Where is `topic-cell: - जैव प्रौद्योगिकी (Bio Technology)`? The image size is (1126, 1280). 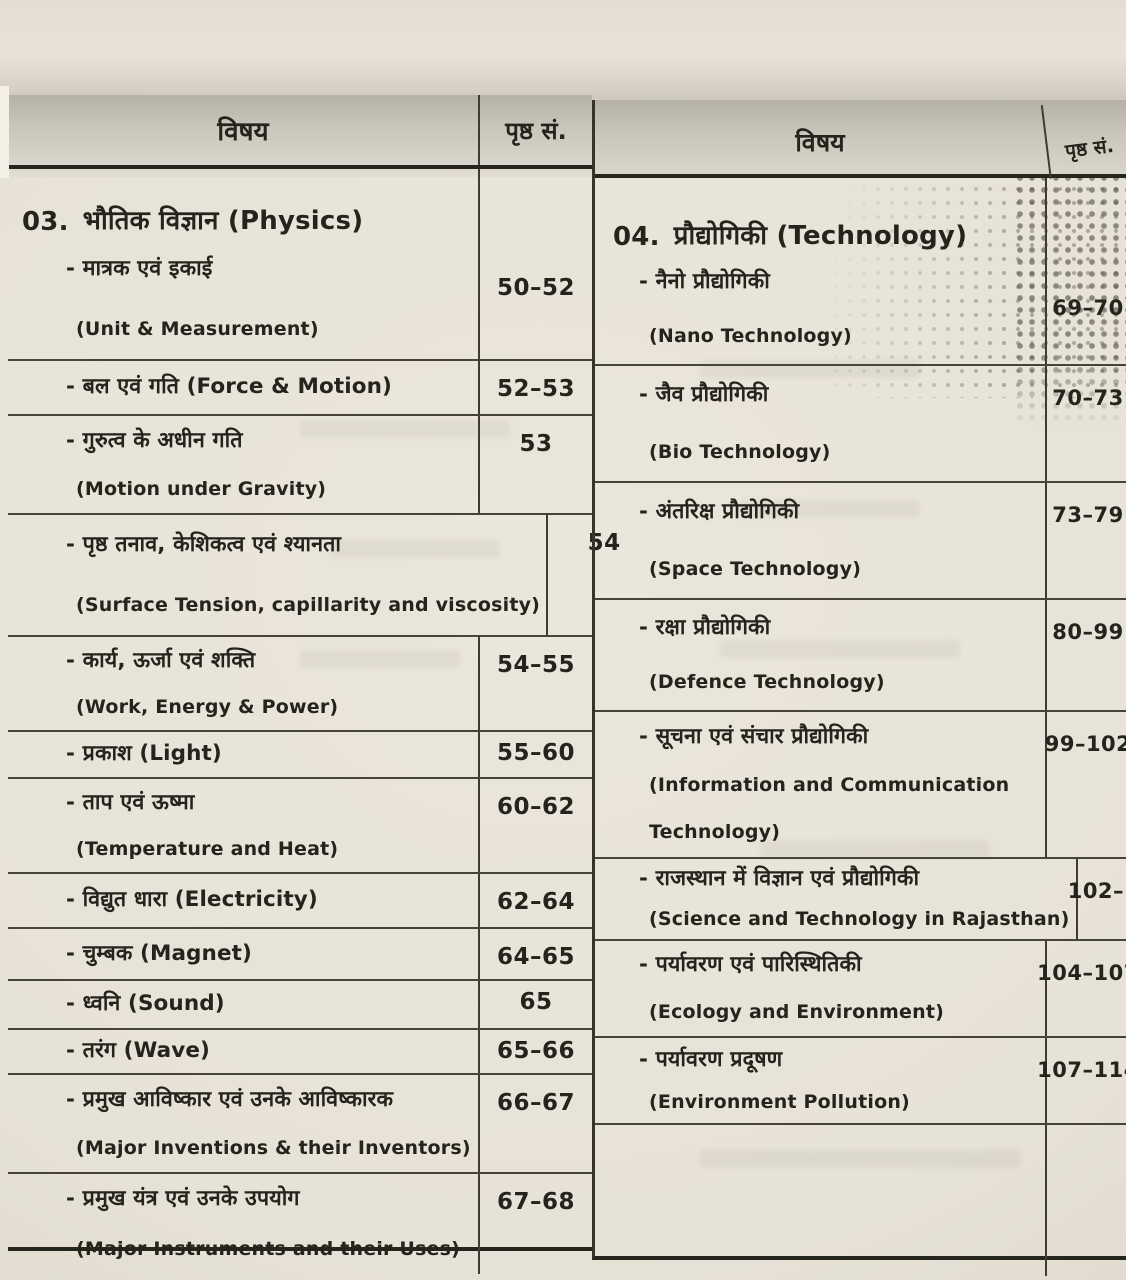
topic-cell: - जैव प्रौद्योगिकी (Bio Technology) is located at coordinates (820, 423).